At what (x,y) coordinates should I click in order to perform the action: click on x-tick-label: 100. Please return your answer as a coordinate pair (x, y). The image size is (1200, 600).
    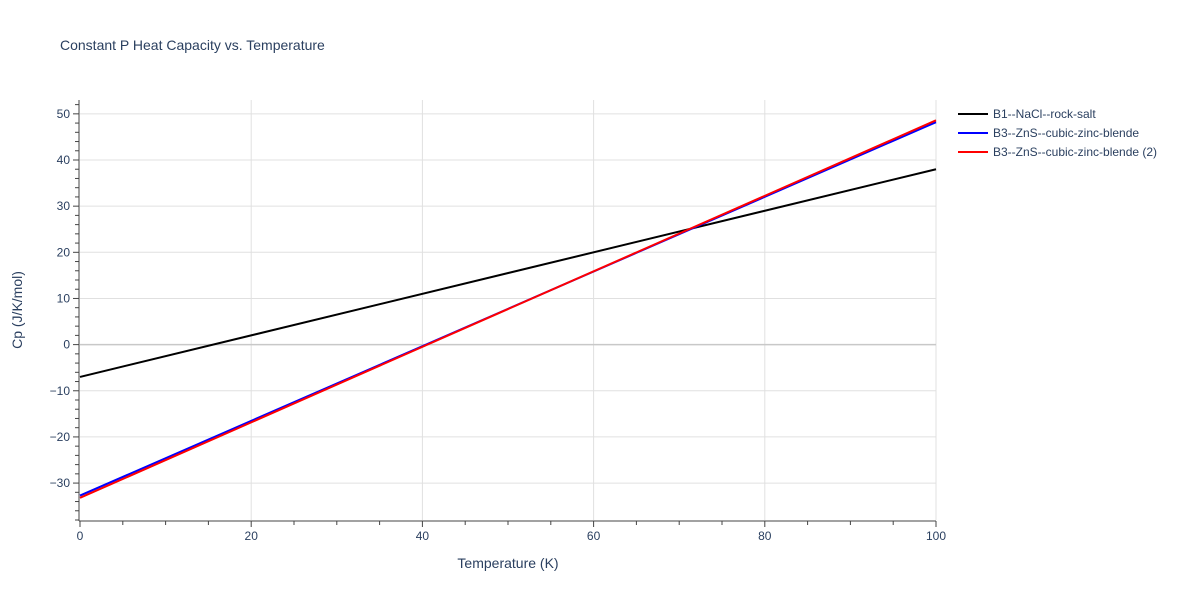
    Looking at the image, I should click on (936, 536).